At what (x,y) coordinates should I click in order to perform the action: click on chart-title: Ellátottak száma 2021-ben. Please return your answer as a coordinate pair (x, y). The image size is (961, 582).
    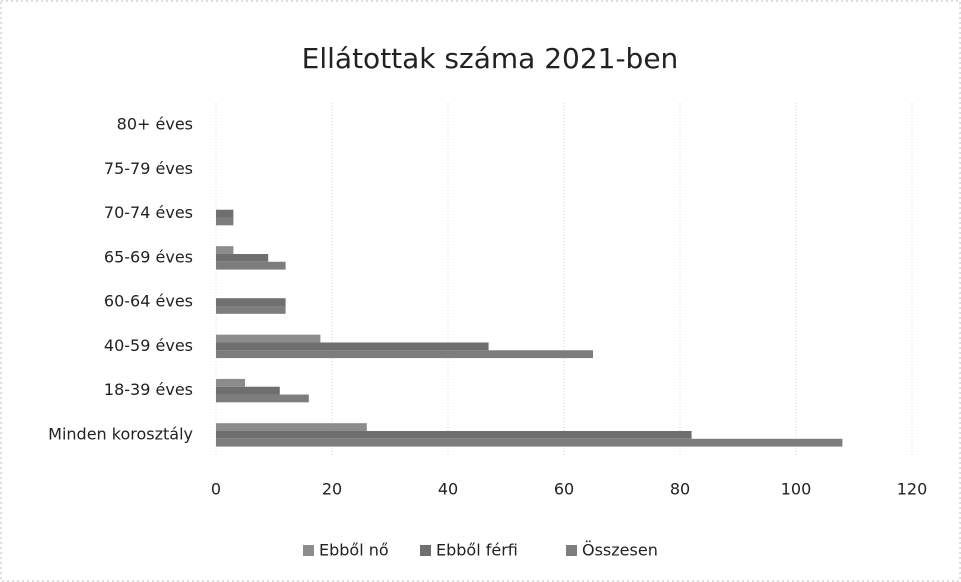
    Looking at the image, I should click on (490, 58).